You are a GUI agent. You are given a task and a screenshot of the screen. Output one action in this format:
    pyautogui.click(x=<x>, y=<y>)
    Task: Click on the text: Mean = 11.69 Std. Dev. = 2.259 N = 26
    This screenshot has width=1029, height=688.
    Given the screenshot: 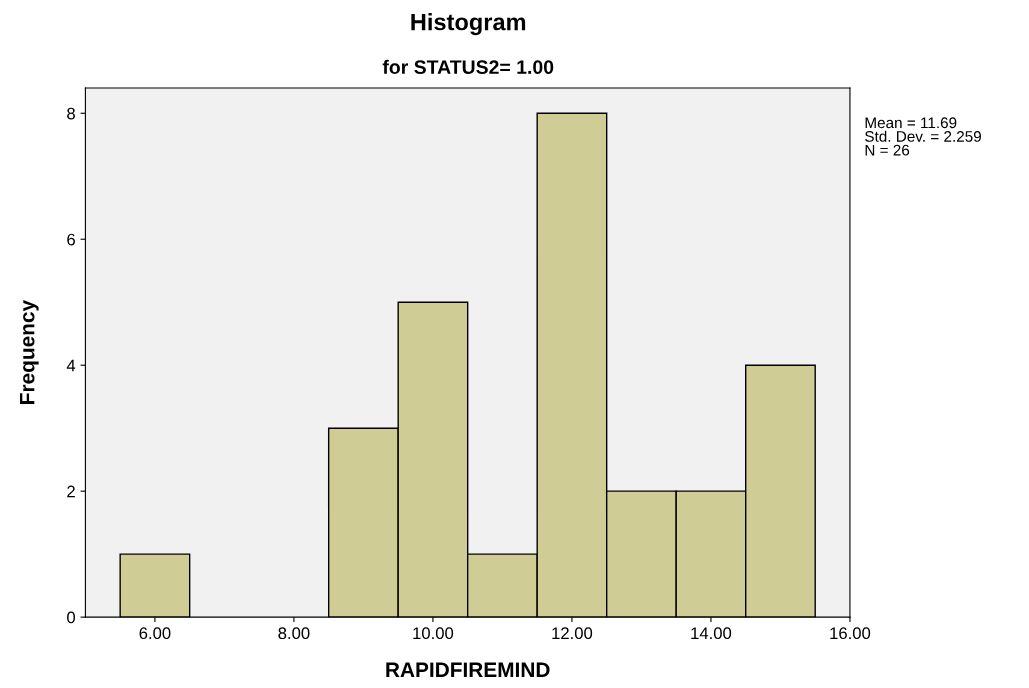 What is the action you would take?
    pyautogui.click(x=923, y=136)
    